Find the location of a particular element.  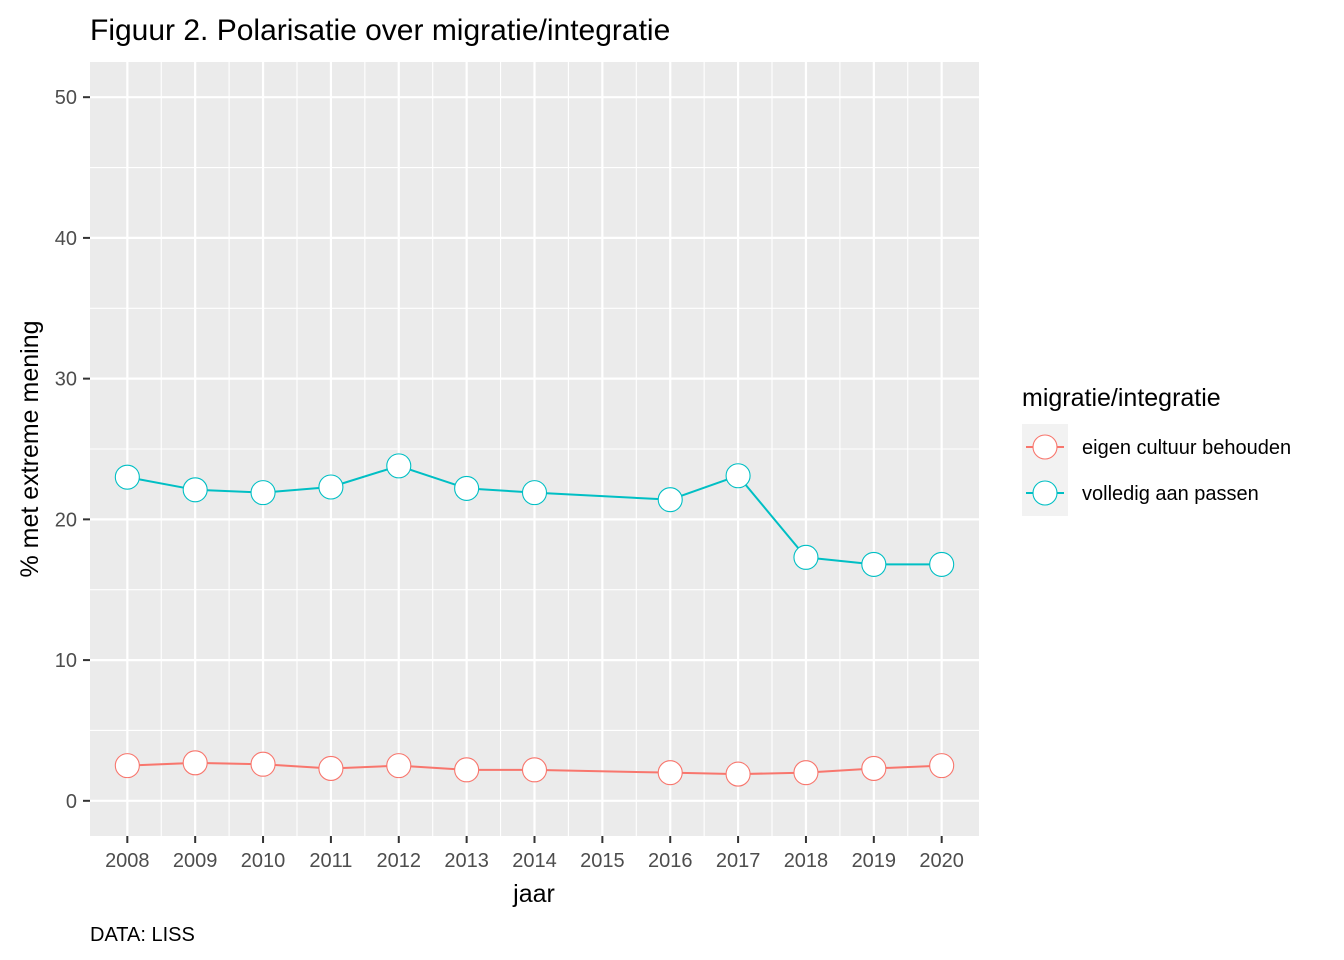

y-tick-label: 0 is located at coordinates (71, 802).